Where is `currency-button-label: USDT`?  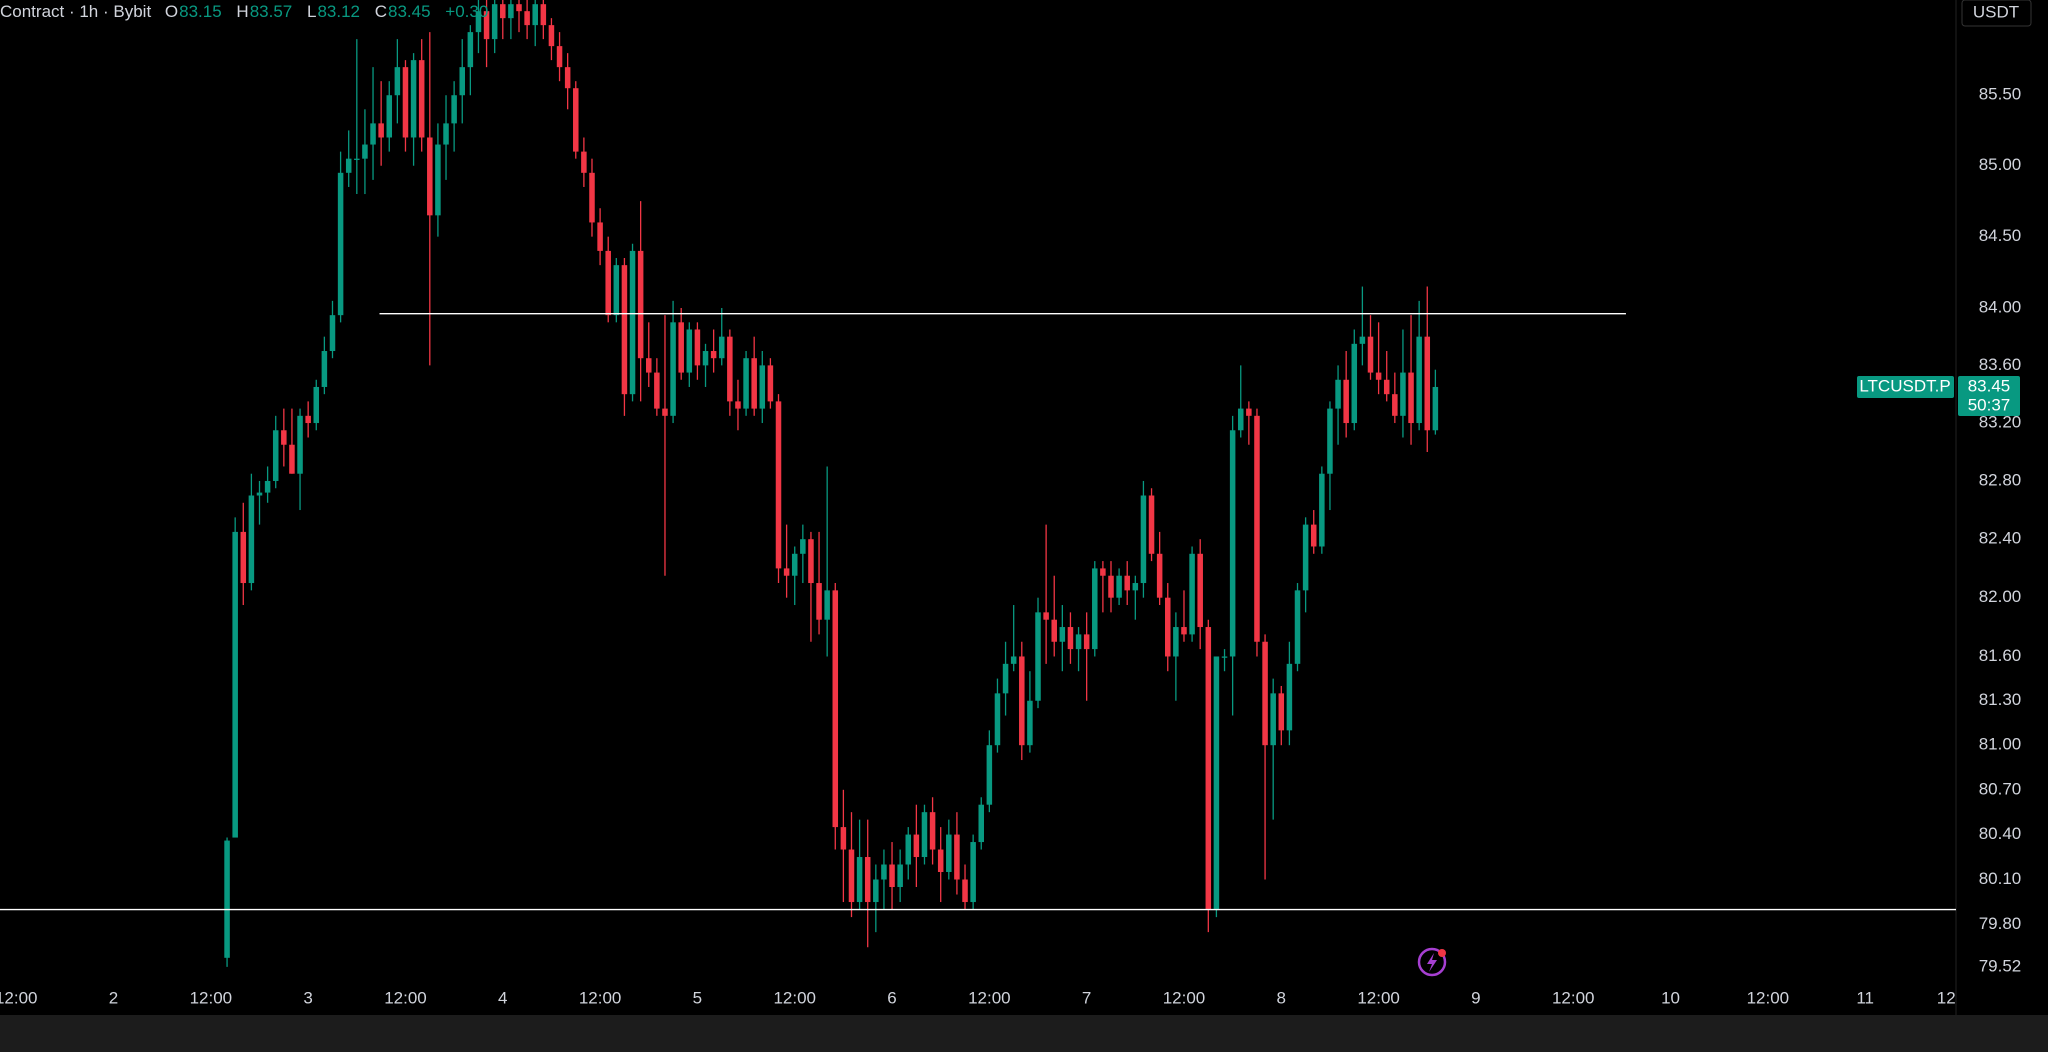
currency-button-label: USDT is located at coordinates (1996, 11).